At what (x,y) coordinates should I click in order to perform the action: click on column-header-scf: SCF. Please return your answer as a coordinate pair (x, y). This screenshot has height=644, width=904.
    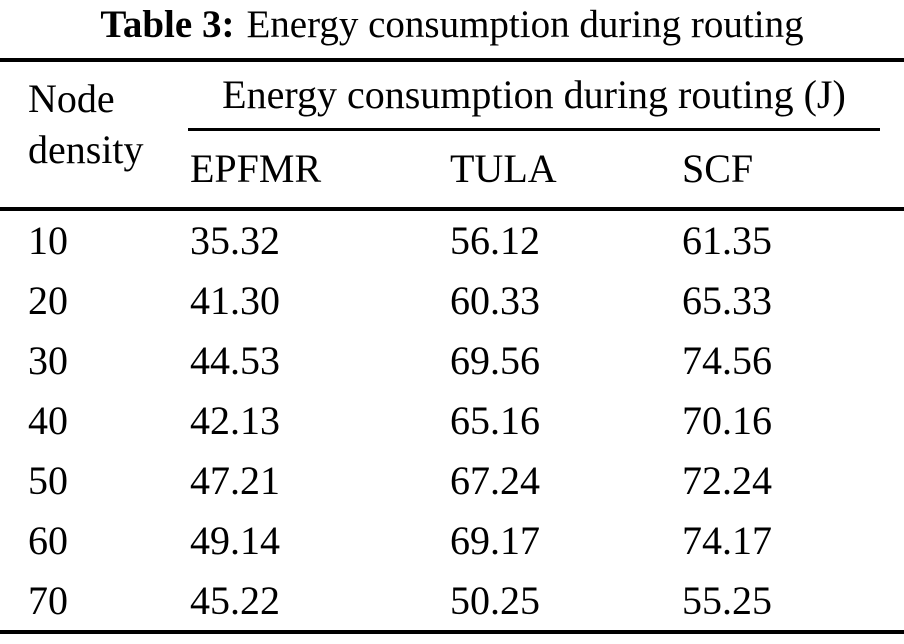
    Looking at the image, I should click on (718, 168).